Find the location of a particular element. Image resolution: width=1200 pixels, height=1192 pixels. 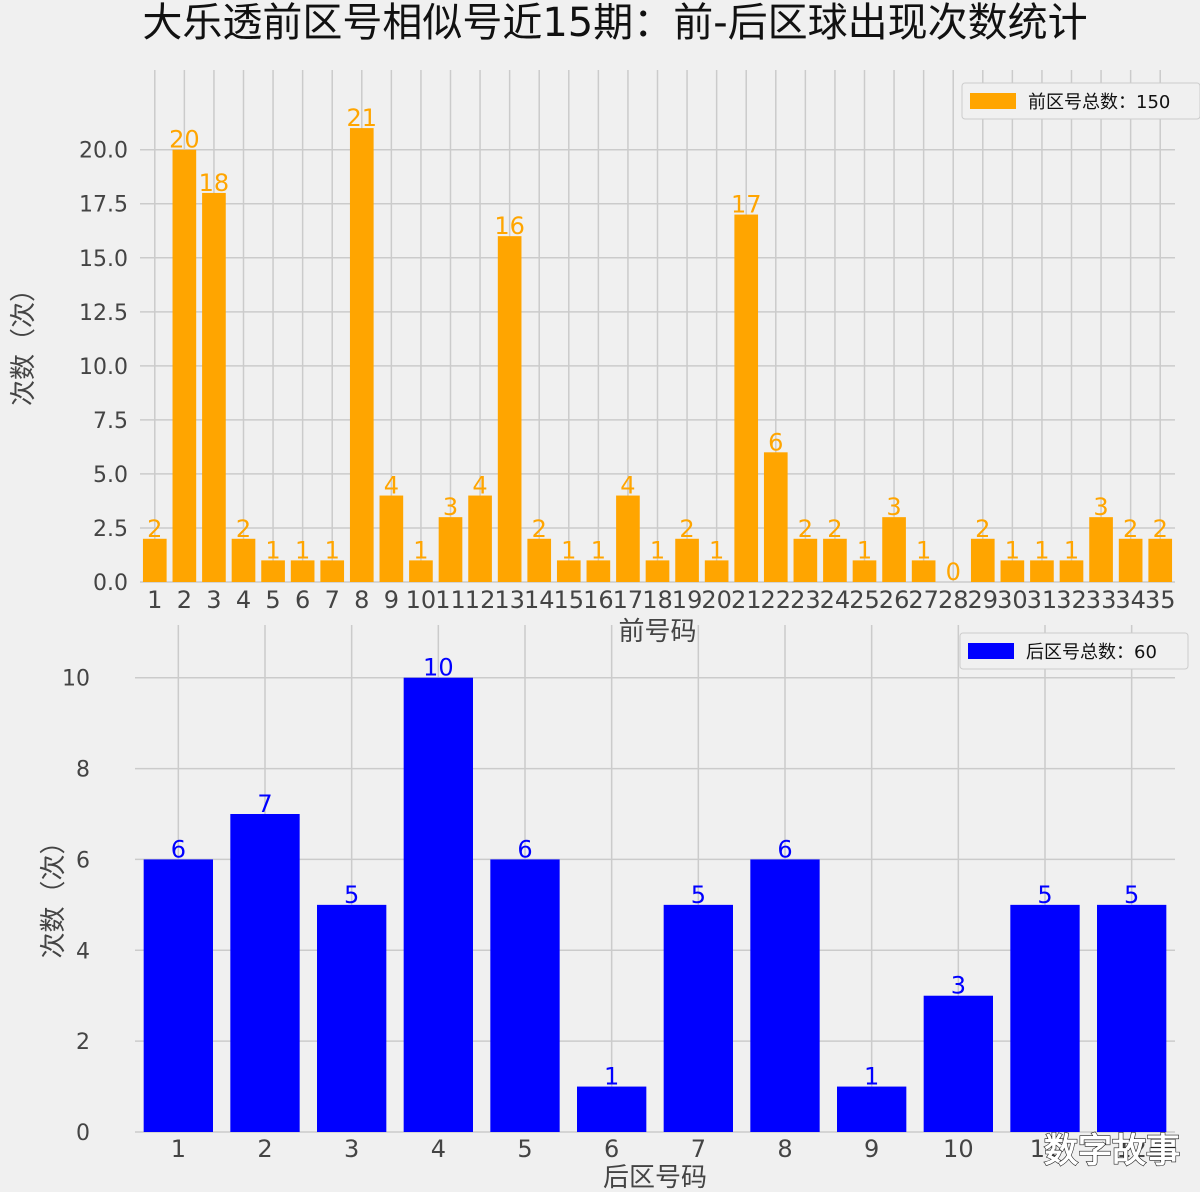

y-tick-label: 4 is located at coordinates (83, 951).